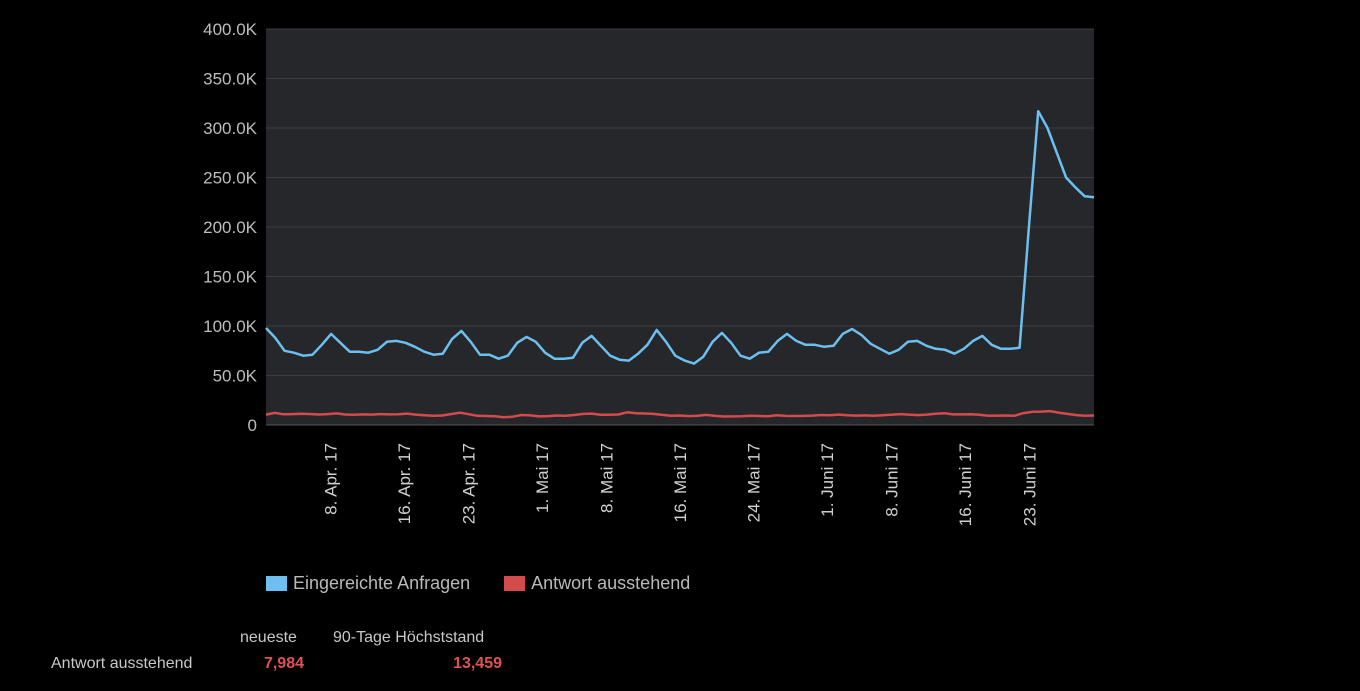  What do you see at coordinates (542, 478) in the screenshot?
I see `x-tick-label: 1. Mai 17` at bounding box center [542, 478].